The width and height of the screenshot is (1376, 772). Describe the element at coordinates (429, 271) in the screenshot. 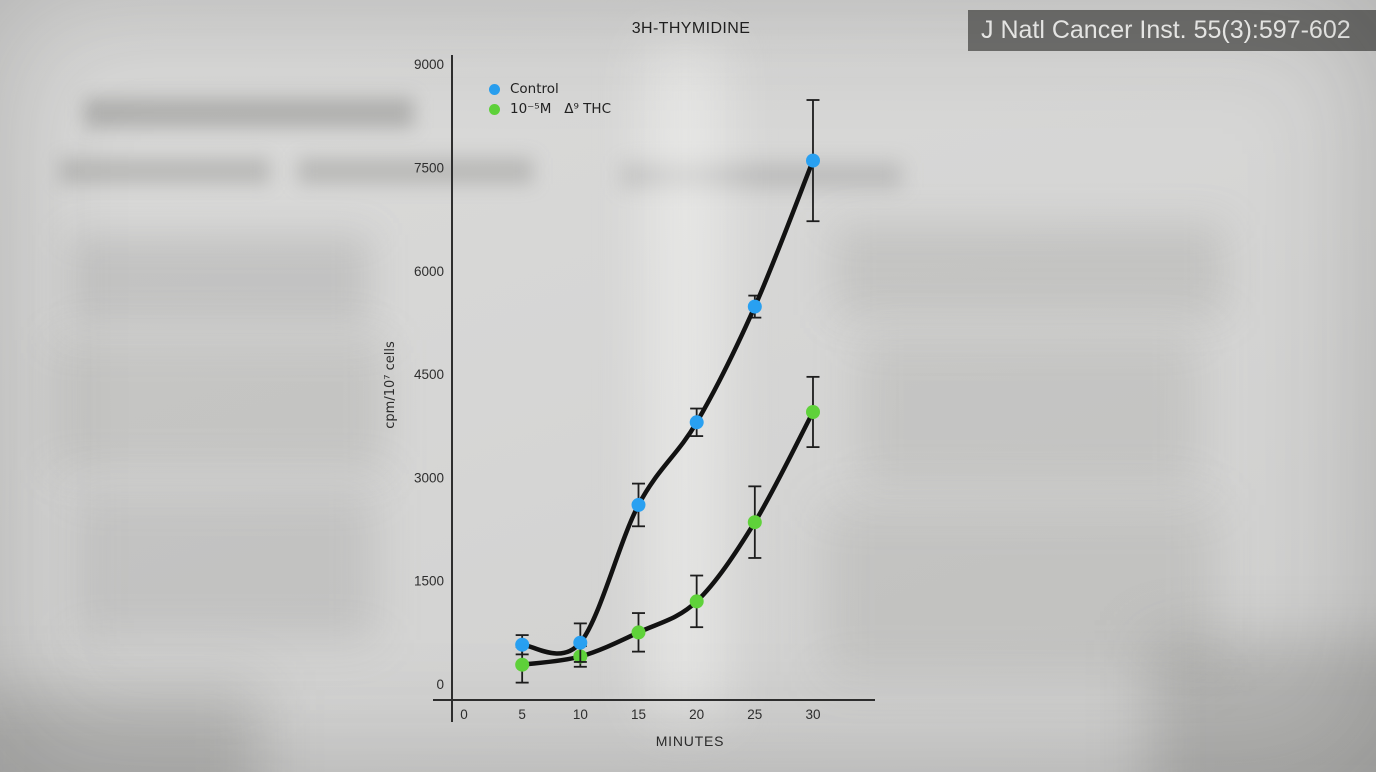

I see `y-tick-label: 6000` at that location.